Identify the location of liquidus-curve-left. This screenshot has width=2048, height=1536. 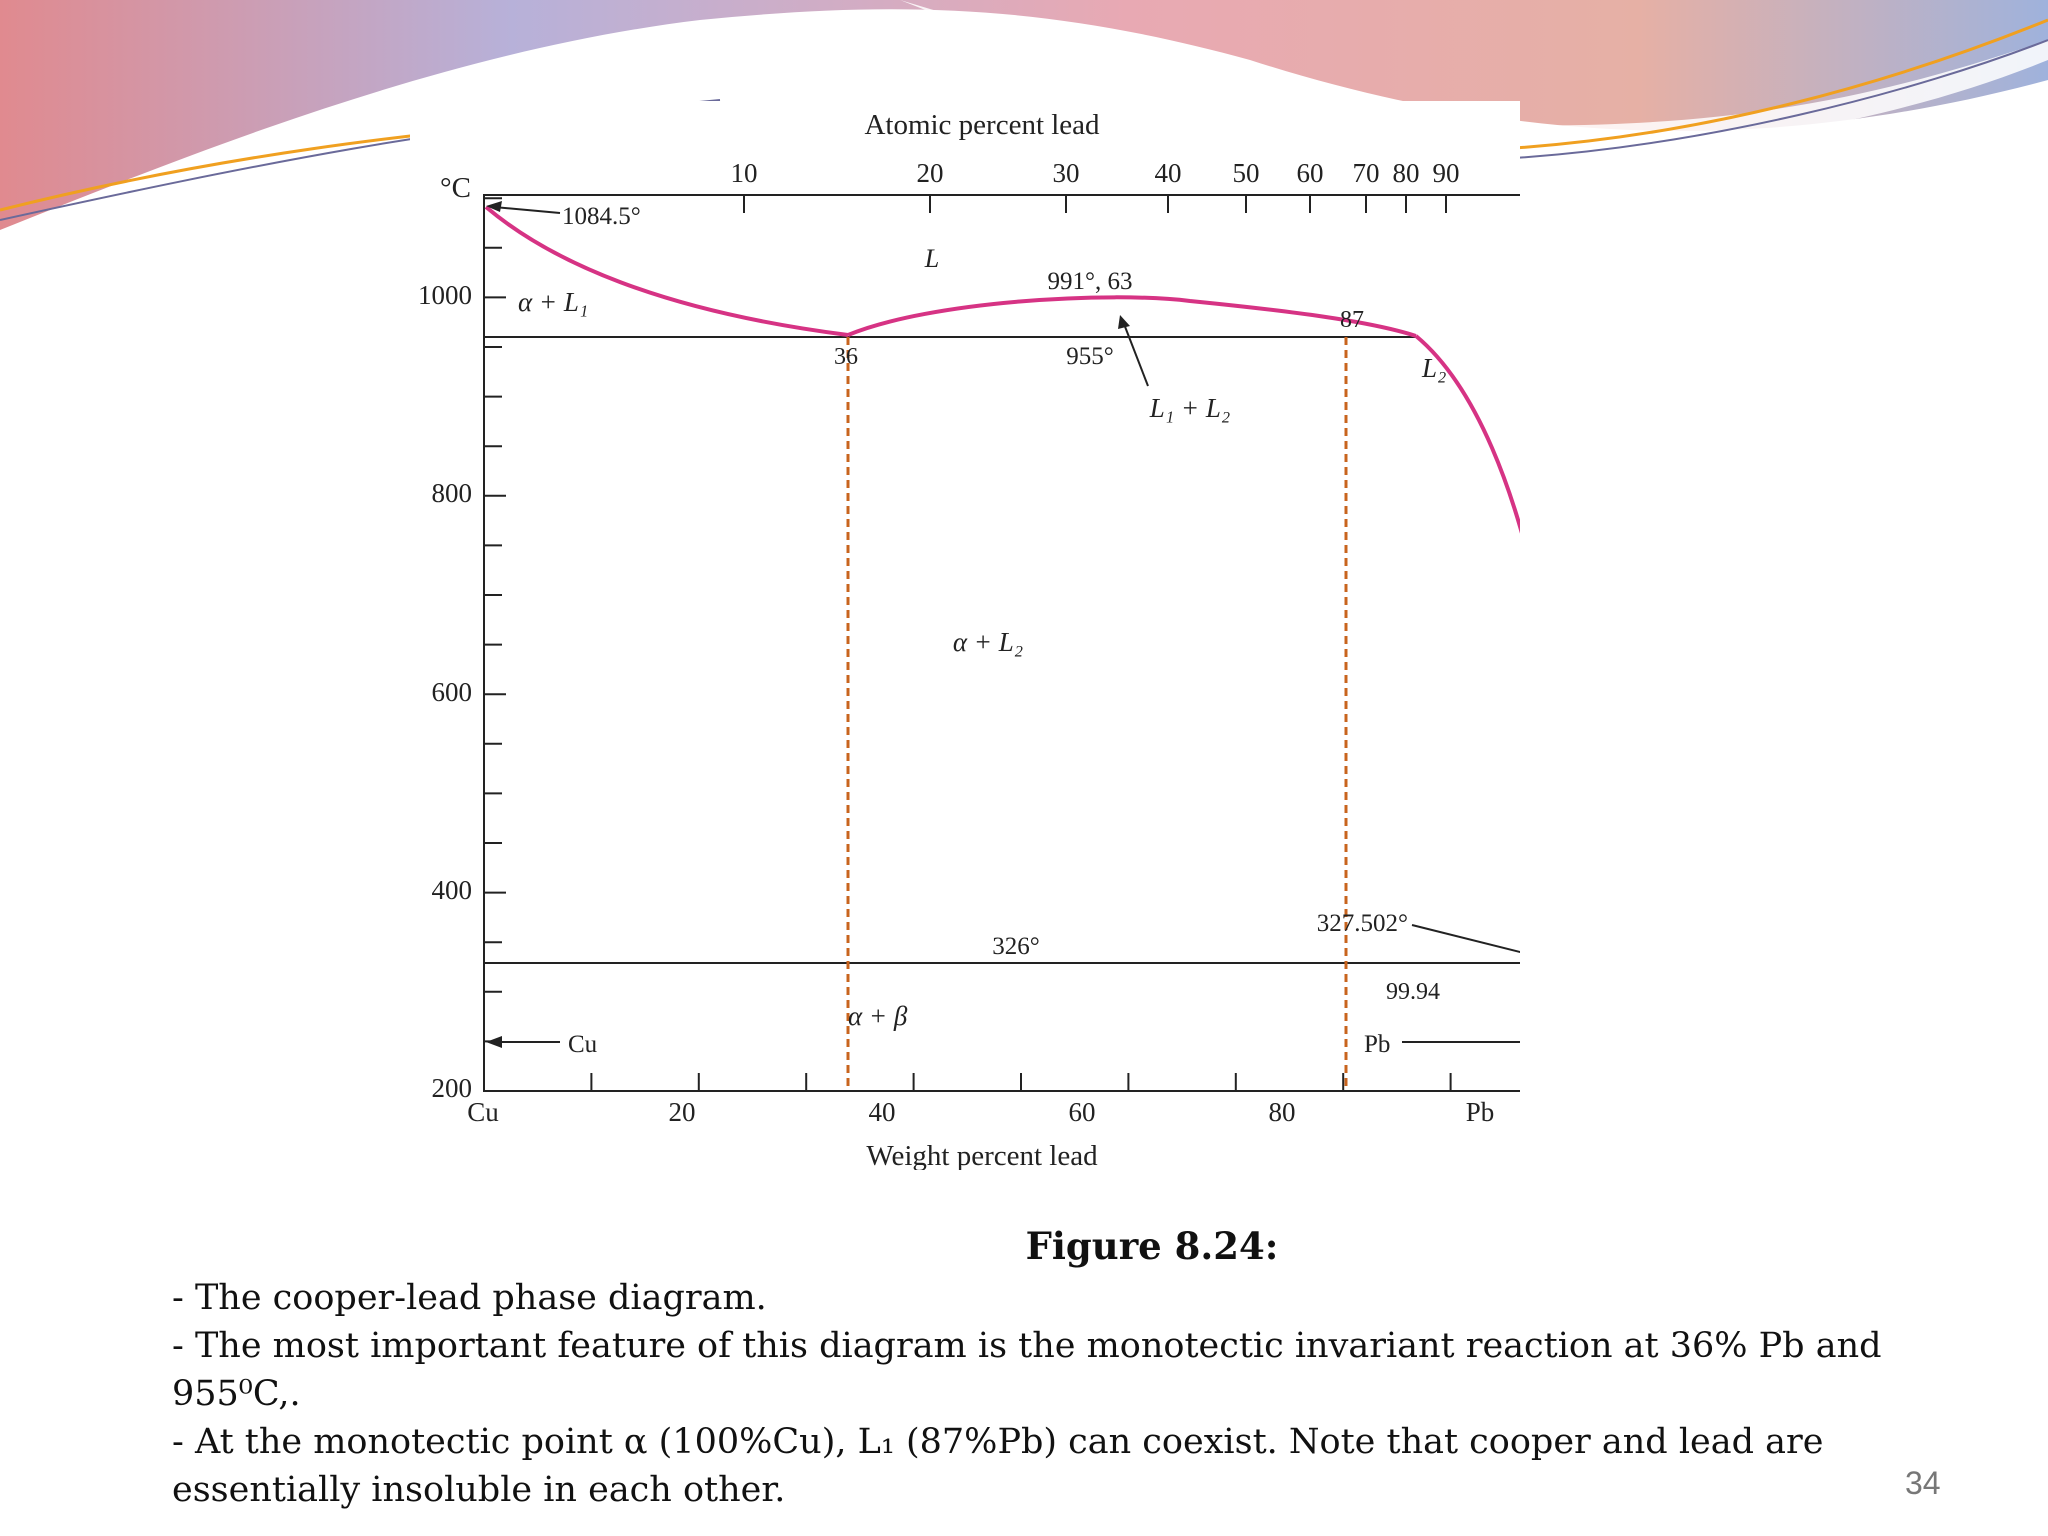
(666, 271).